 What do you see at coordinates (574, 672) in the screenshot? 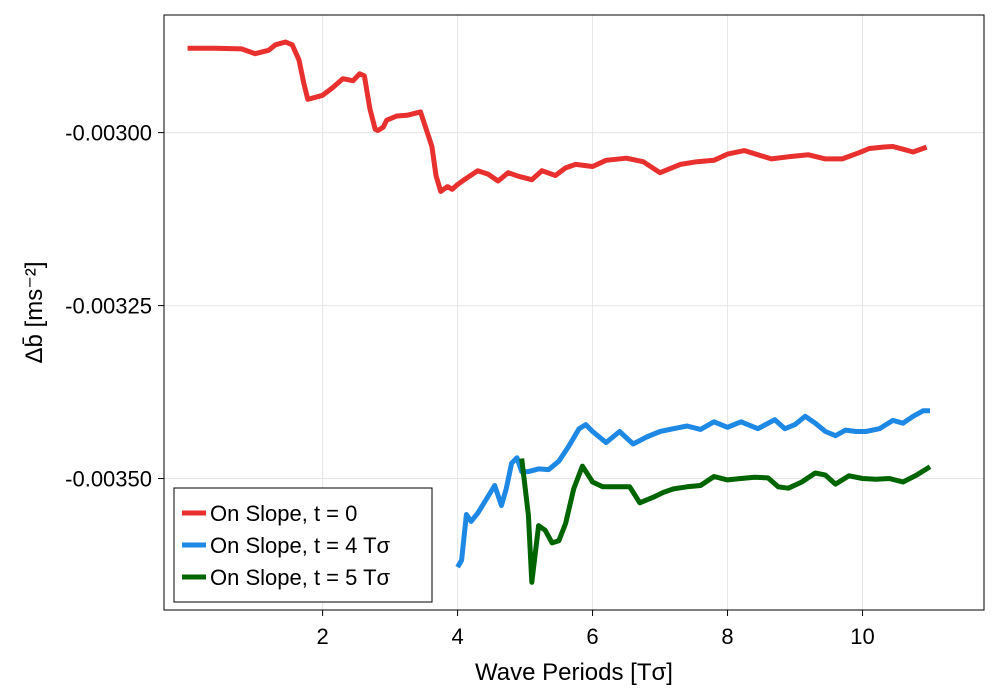
I see `x-axis-title: Wave Periods [Tσ]` at bounding box center [574, 672].